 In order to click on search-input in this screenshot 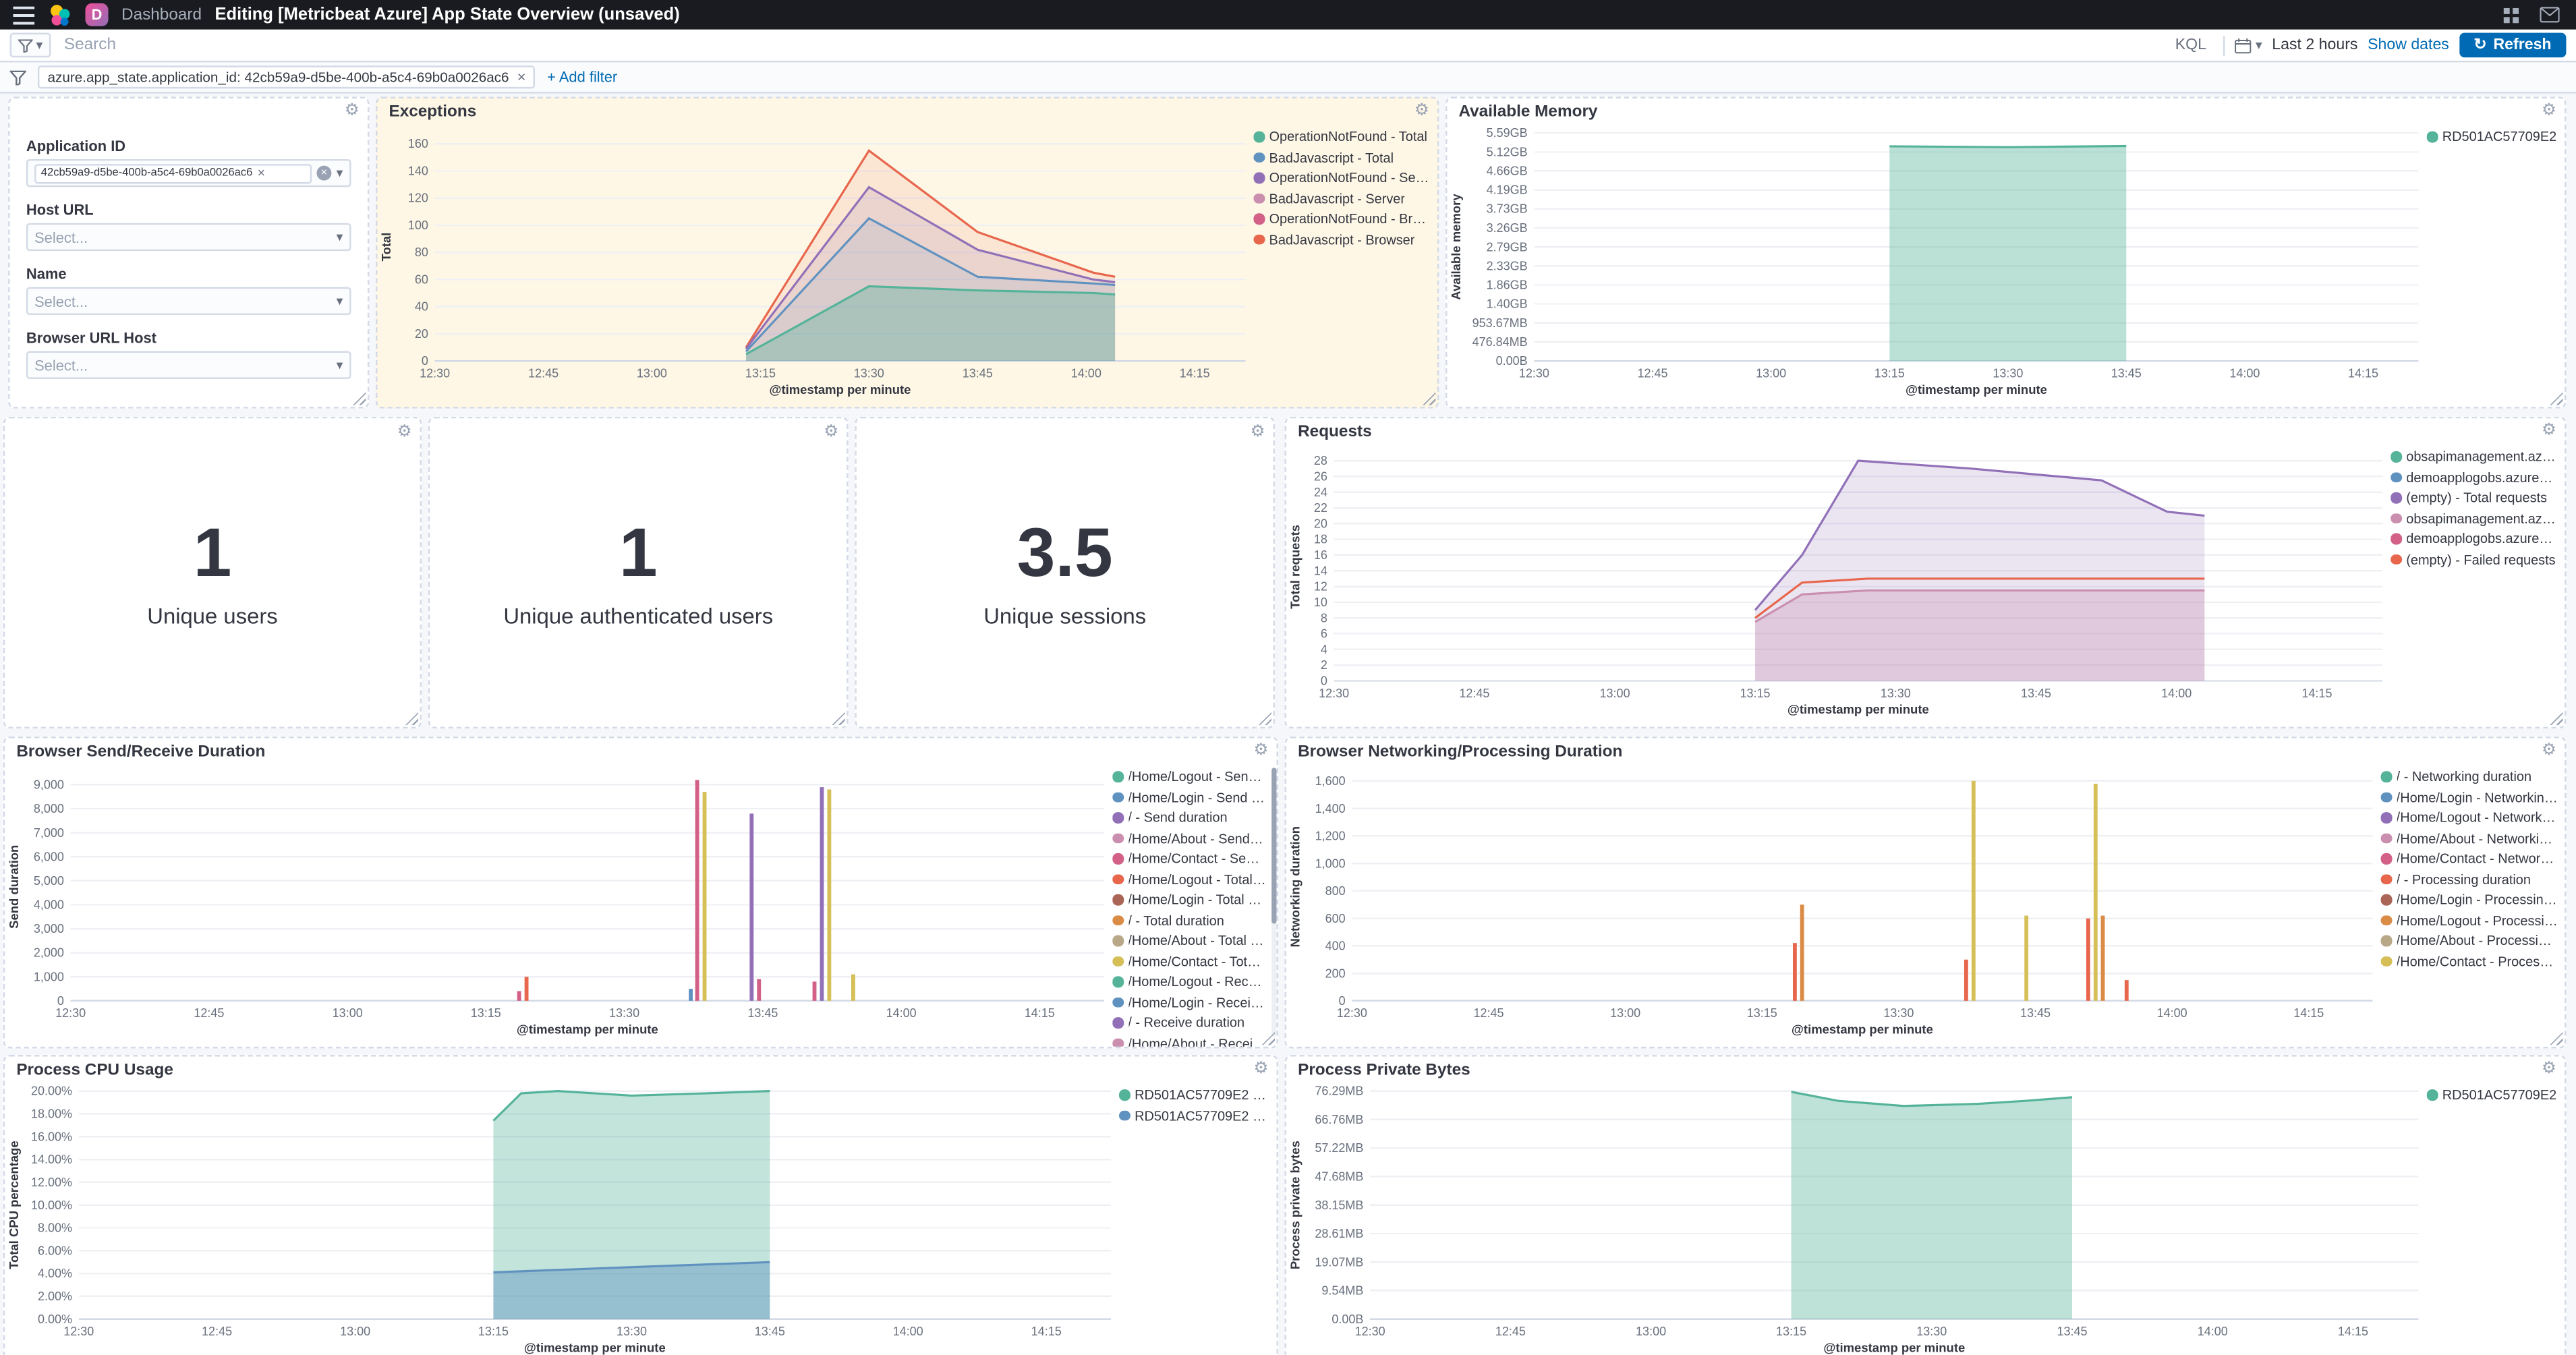, I will do `click(1110, 45)`.